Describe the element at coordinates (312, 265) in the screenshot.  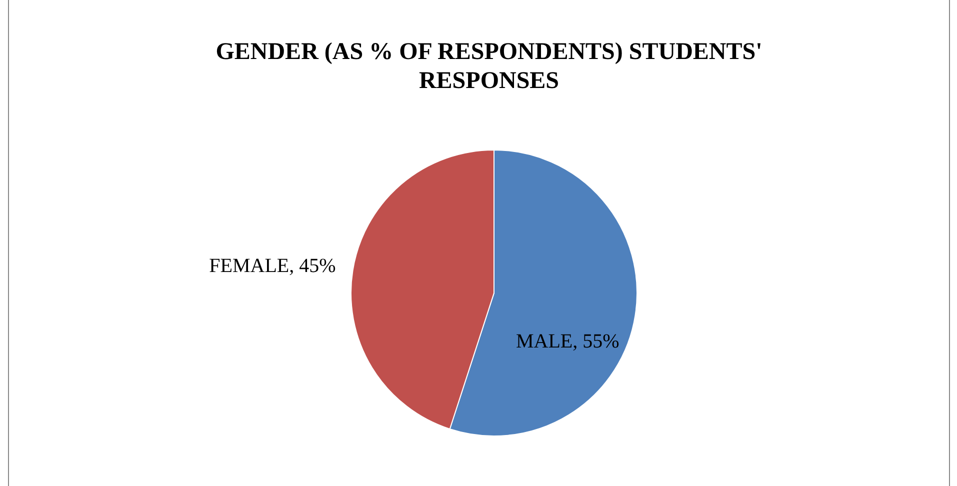
I see `data-label: , 45%` at that location.